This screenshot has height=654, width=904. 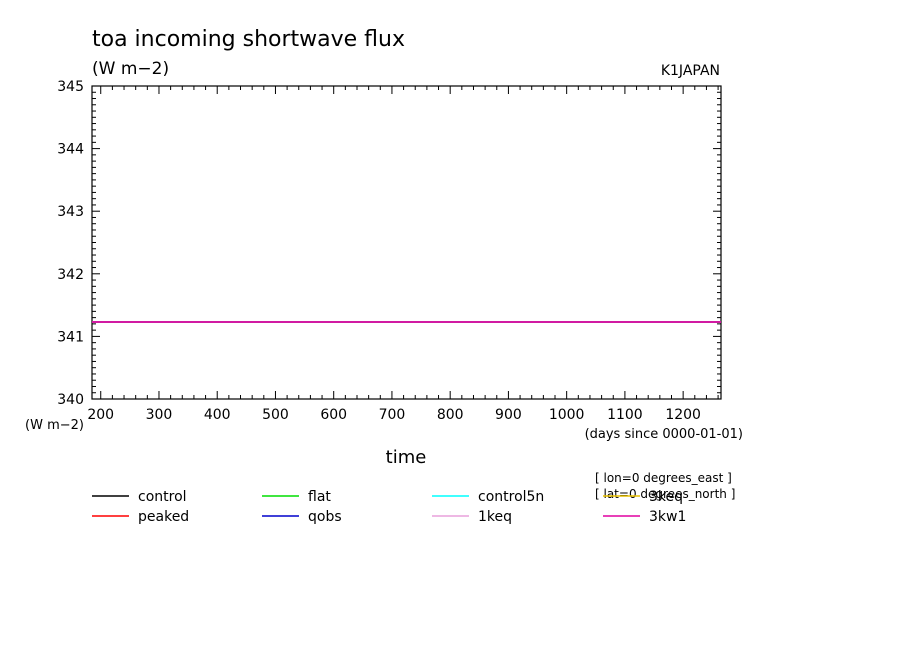 What do you see at coordinates (248, 39) in the screenshot?
I see `chart-title: toa incoming shortwave flux` at bounding box center [248, 39].